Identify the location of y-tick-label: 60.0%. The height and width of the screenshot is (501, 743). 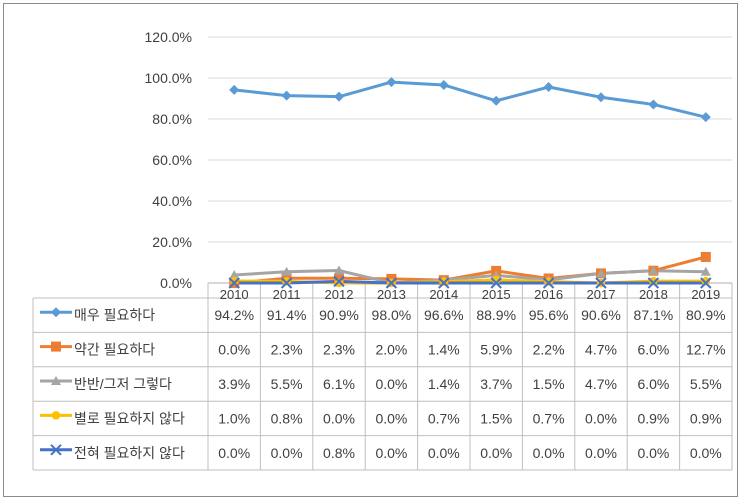
(172, 160).